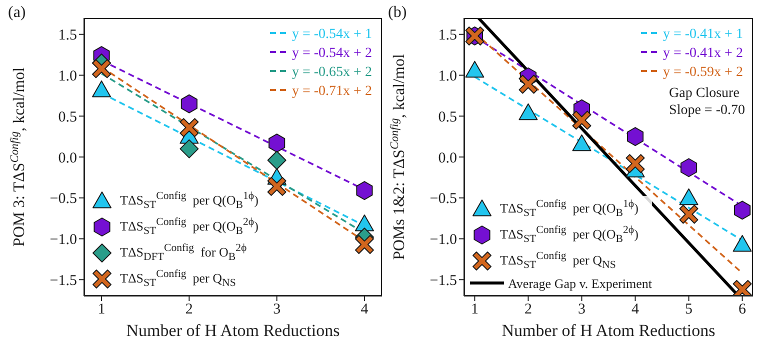 The height and width of the screenshot is (352, 767). What do you see at coordinates (704, 93) in the screenshot?
I see `annotation: Gap Closure` at bounding box center [704, 93].